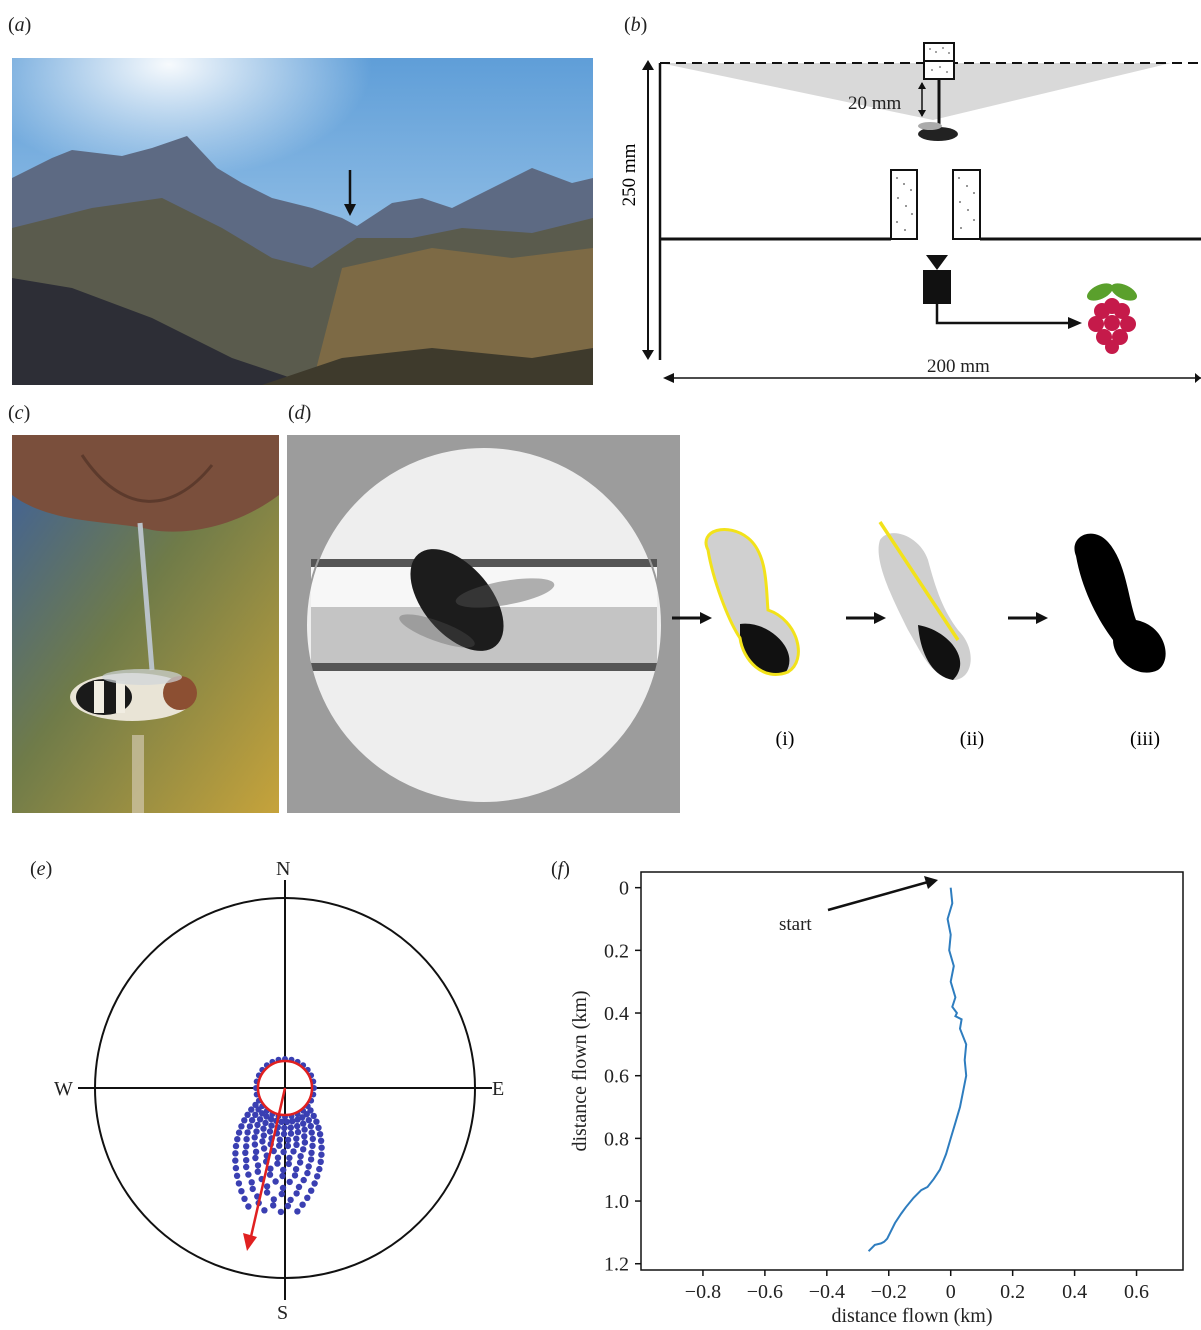 The image size is (1201, 1330). What do you see at coordinates (285, 1088) in the screenshot?
I see `mean-vector-circle` at bounding box center [285, 1088].